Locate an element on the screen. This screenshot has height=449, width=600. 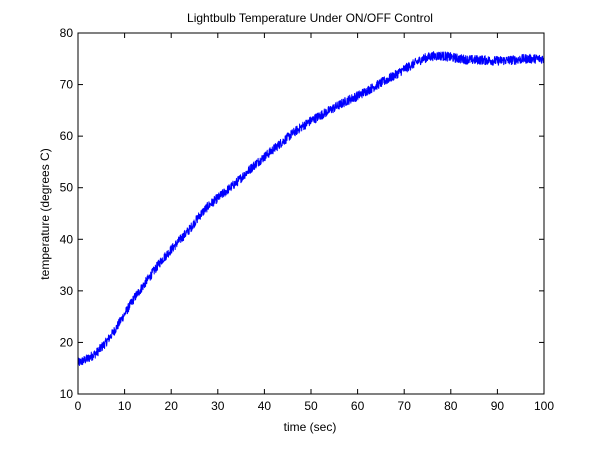
x-tick-label: 50 is located at coordinates (311, 406).